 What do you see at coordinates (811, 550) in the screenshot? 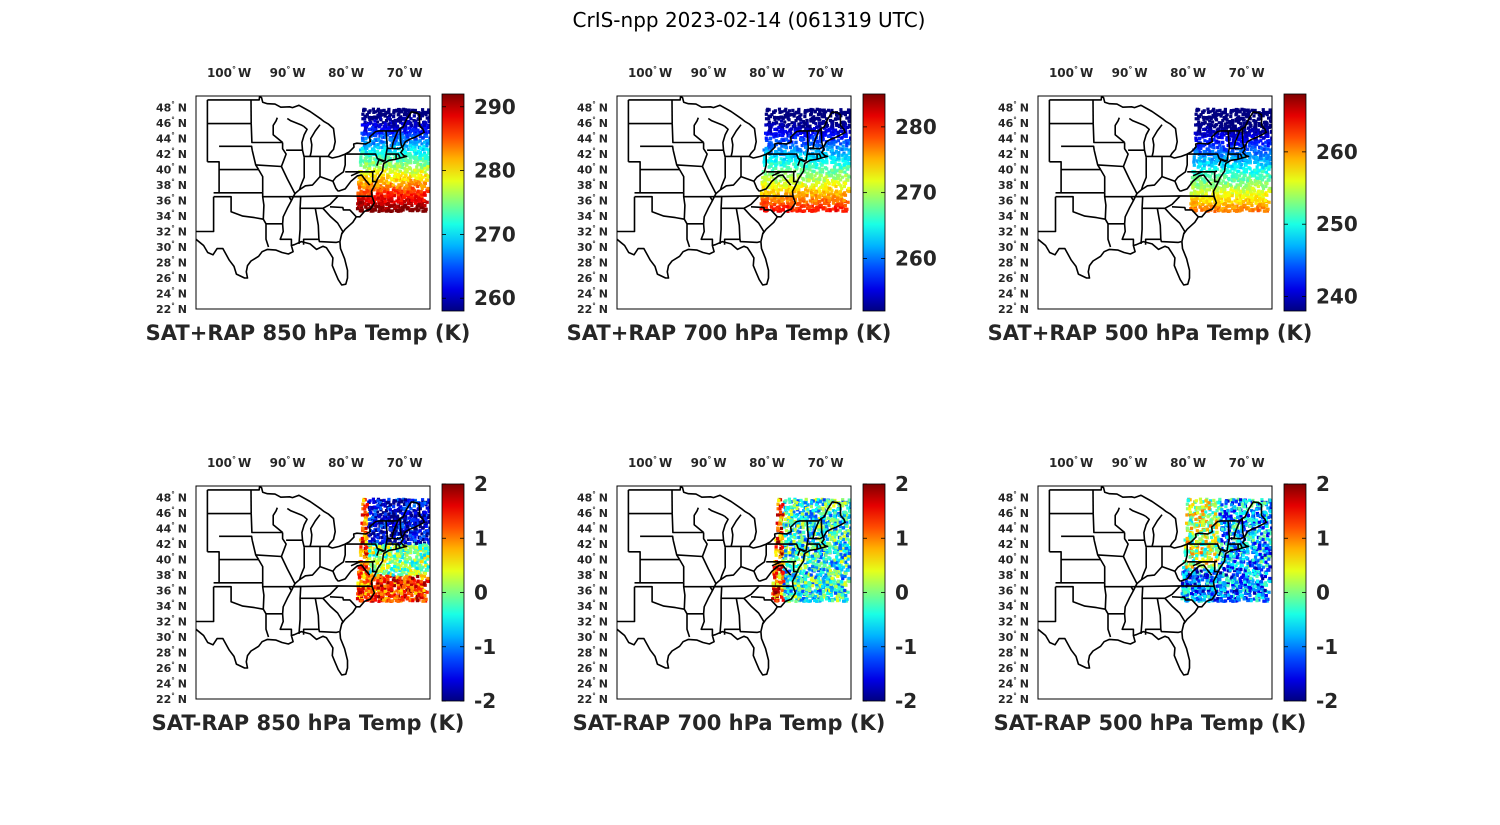
I see `satellite-swath` at bounding box center [811, 550].